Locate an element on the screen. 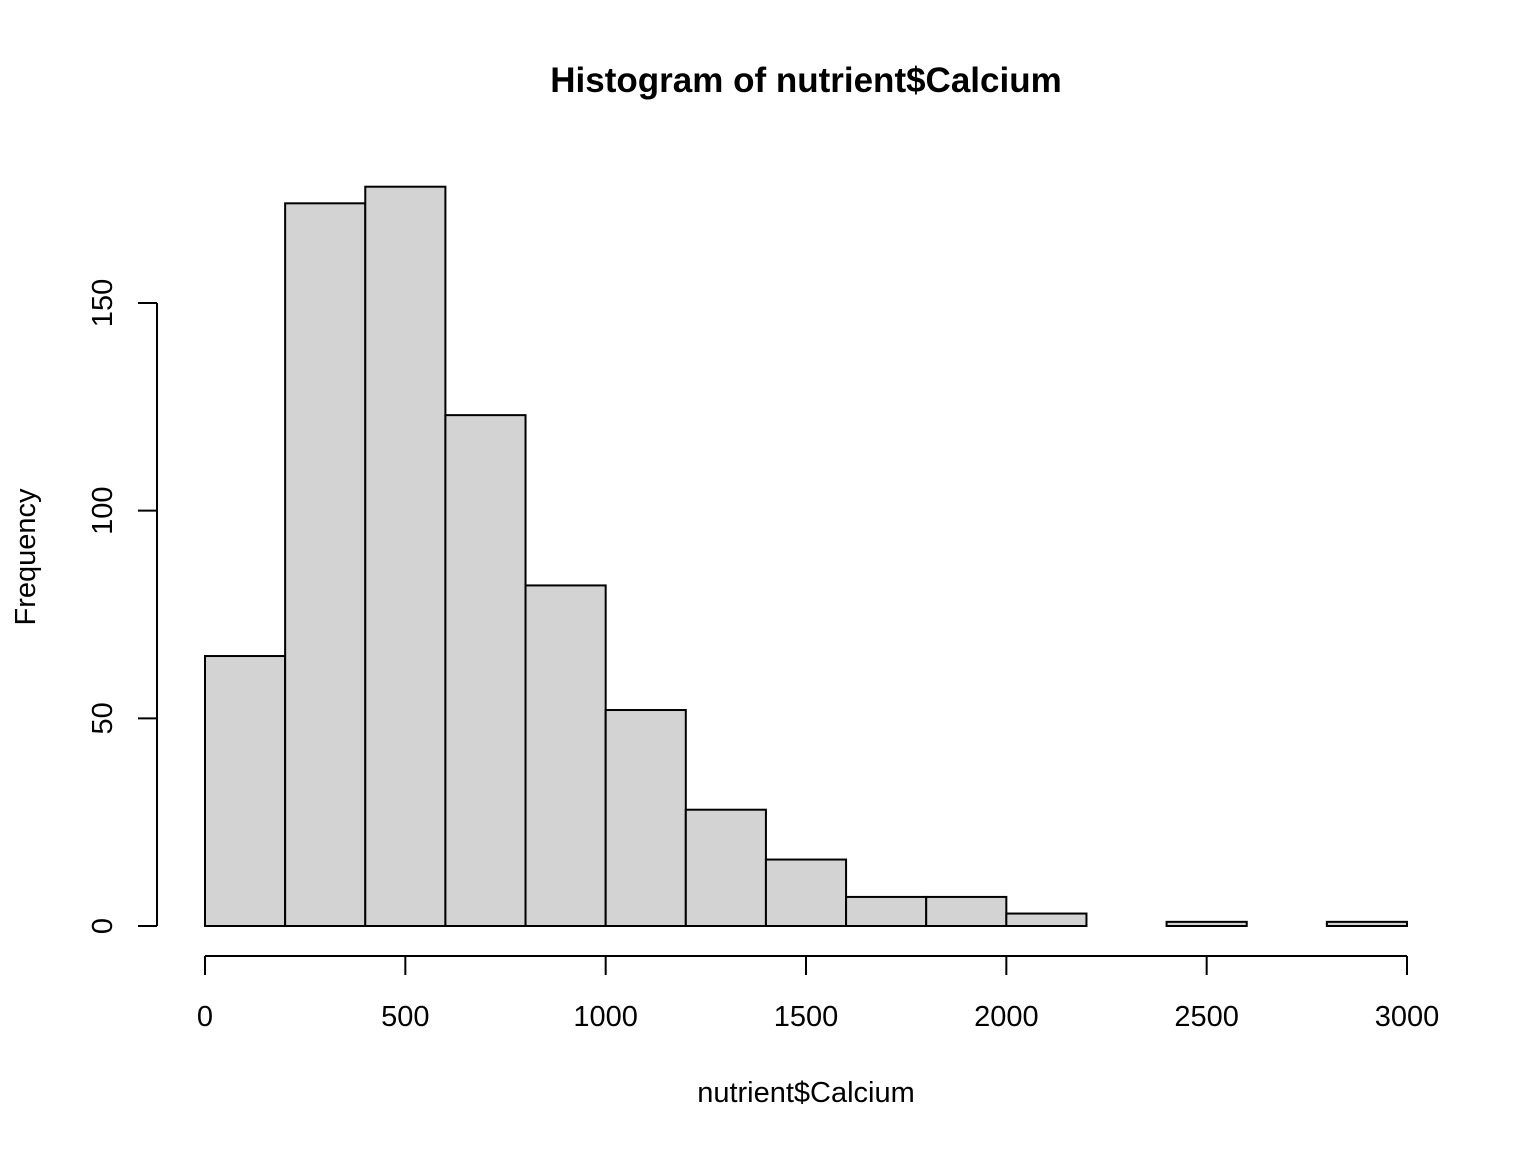 The image size is (1536, 1152). y-tick-label: 100 is located at coordinates (103, 510).